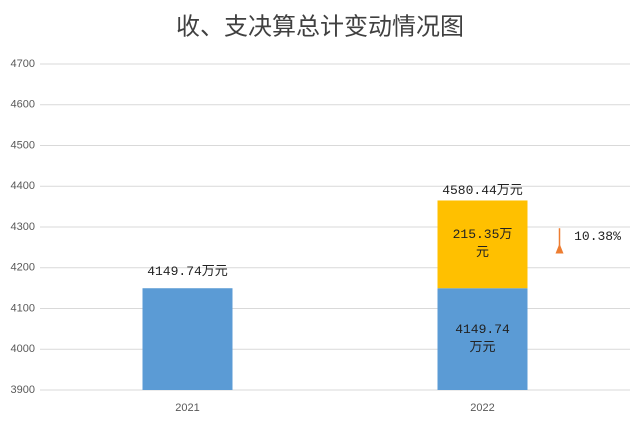 The image size is (640, 423). Describe the element at coordinates (23, 105) in the screenshot. I see `y-tick-label: 4600` at that location.